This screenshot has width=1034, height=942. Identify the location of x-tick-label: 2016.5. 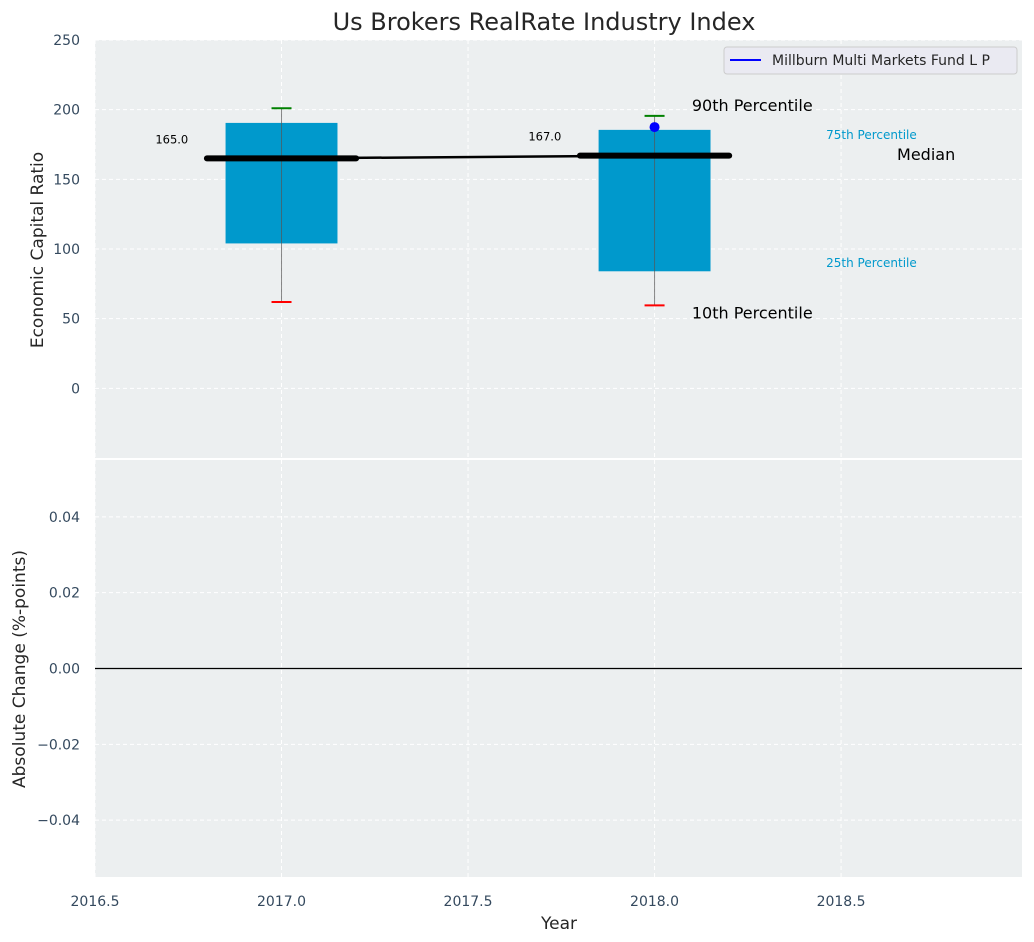
(95, 902).